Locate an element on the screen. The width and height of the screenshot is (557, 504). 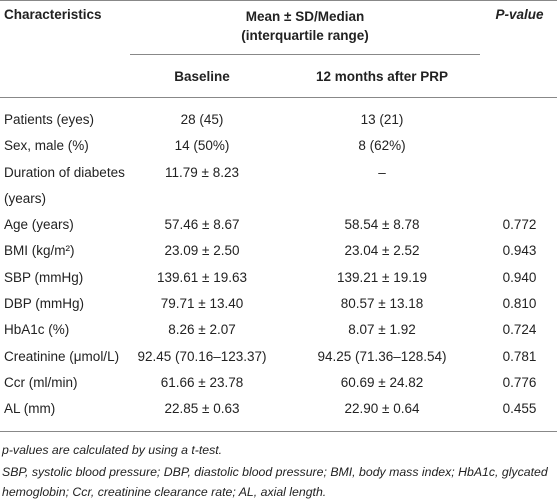
value-cell: 13 (21) is located at coordinates (382, 119).